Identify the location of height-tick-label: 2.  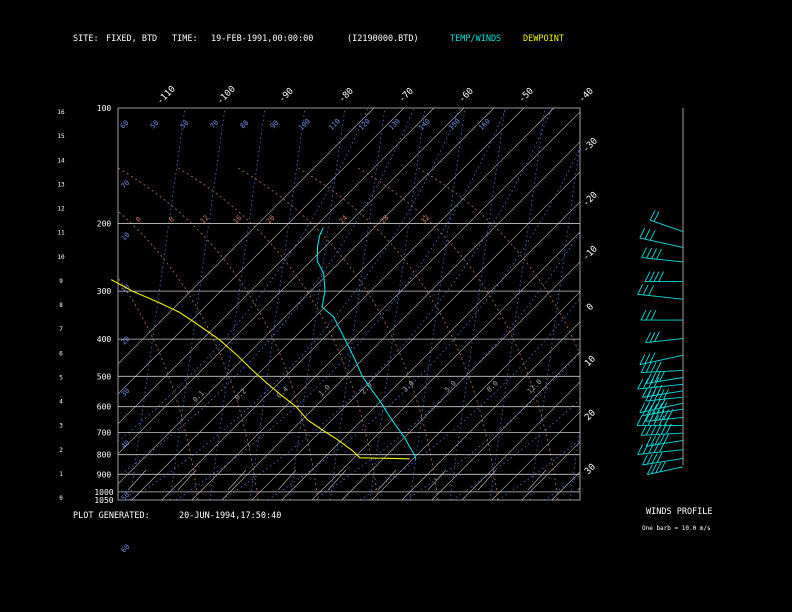
(61, 450).